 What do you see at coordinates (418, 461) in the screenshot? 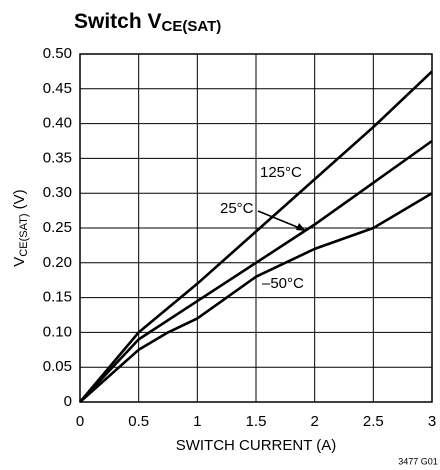
I see `footnote: 3477 G01` at bounding box center [418, 461].